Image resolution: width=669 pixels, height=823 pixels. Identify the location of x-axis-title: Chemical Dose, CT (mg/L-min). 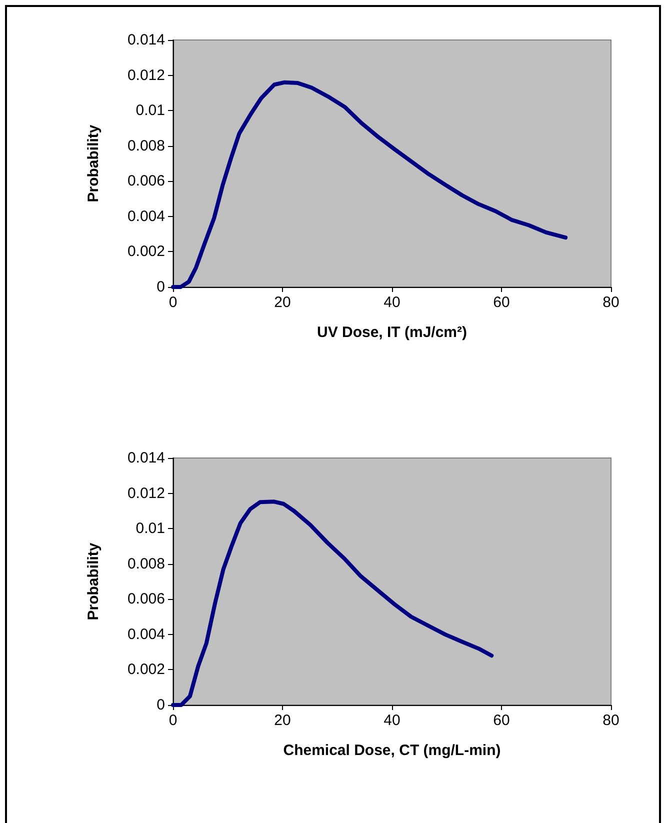
(392, 750).